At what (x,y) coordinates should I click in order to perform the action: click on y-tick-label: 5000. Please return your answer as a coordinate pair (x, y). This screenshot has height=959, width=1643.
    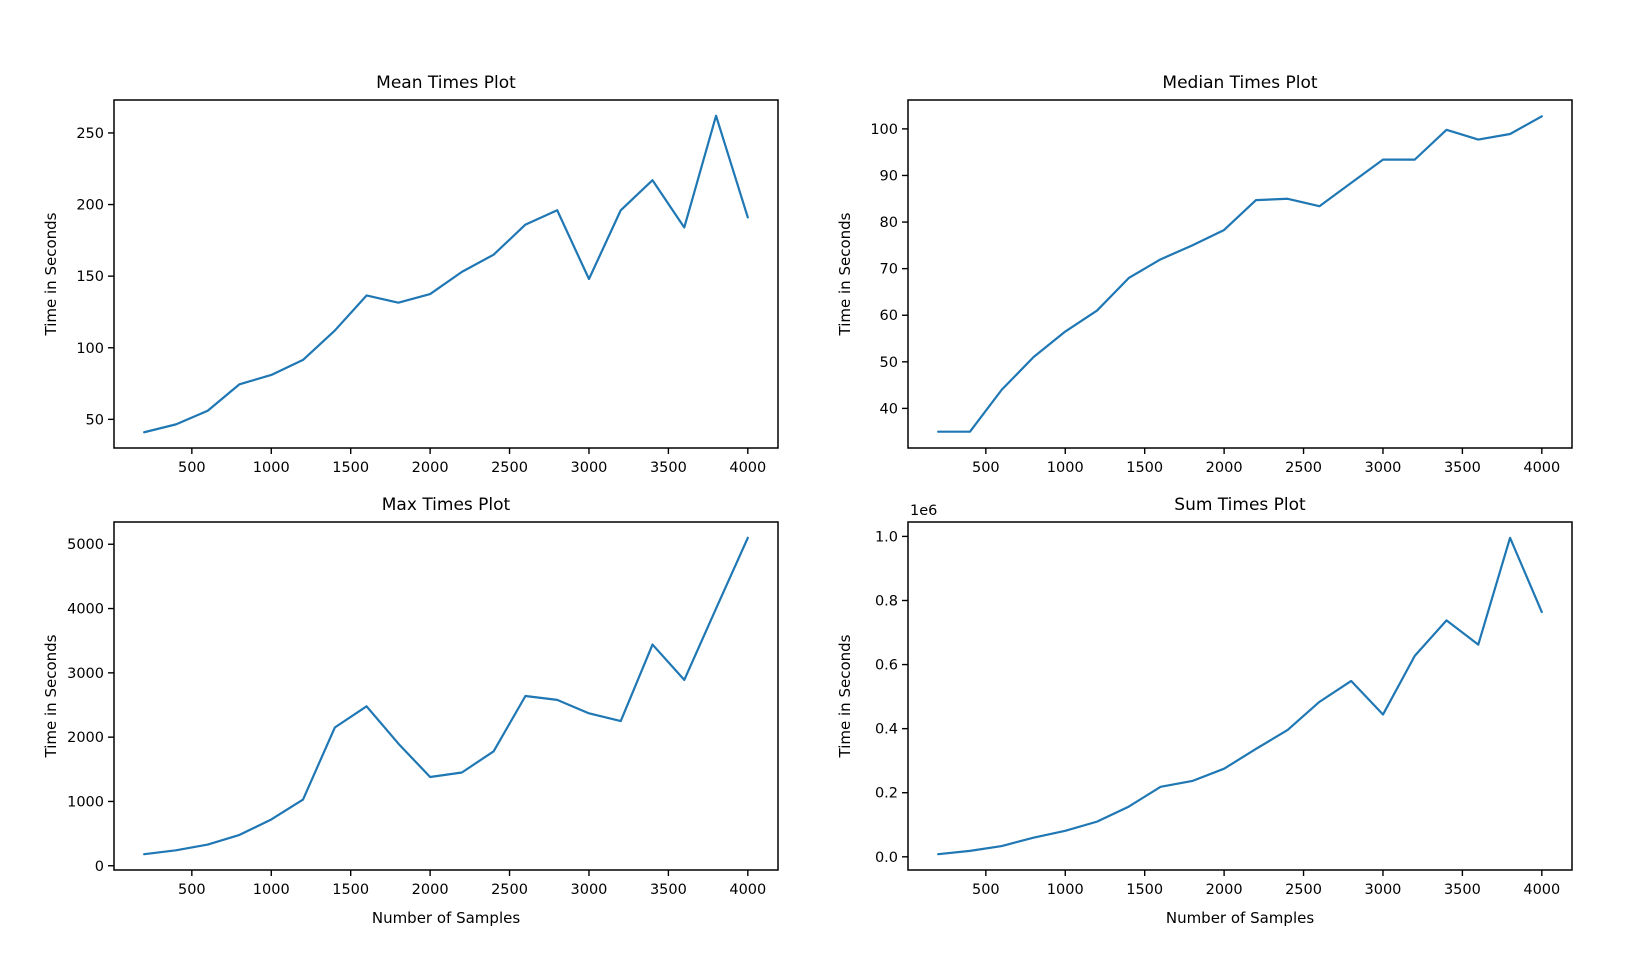
    Looking at the image, I should click on (85, 545).